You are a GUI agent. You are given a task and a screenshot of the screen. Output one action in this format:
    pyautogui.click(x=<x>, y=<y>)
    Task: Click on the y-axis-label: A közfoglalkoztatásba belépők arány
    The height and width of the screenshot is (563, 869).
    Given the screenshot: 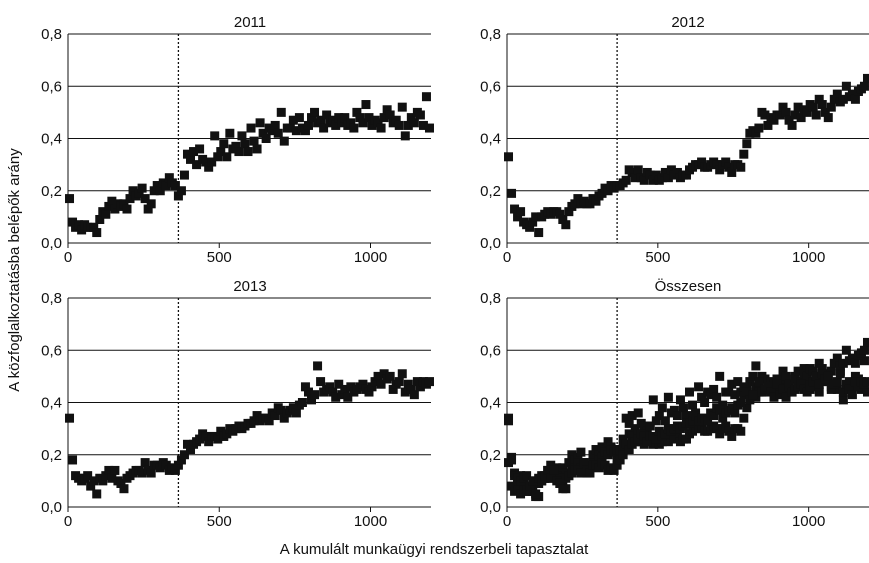 What is the action you would take?
    pyautogui.click(x=14, y=270)
    